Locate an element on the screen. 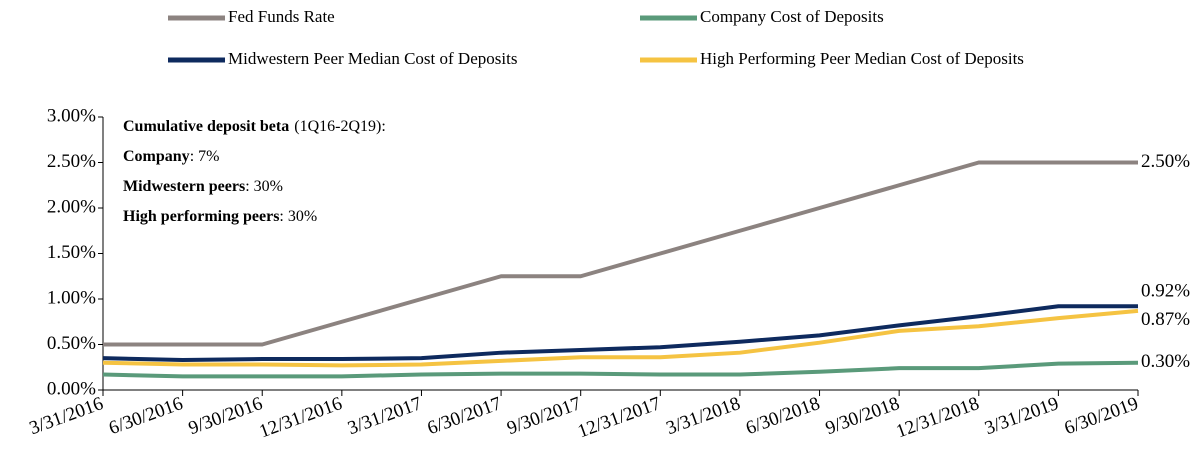  data-label: 0.92% is located at coordinates (1165, 291).